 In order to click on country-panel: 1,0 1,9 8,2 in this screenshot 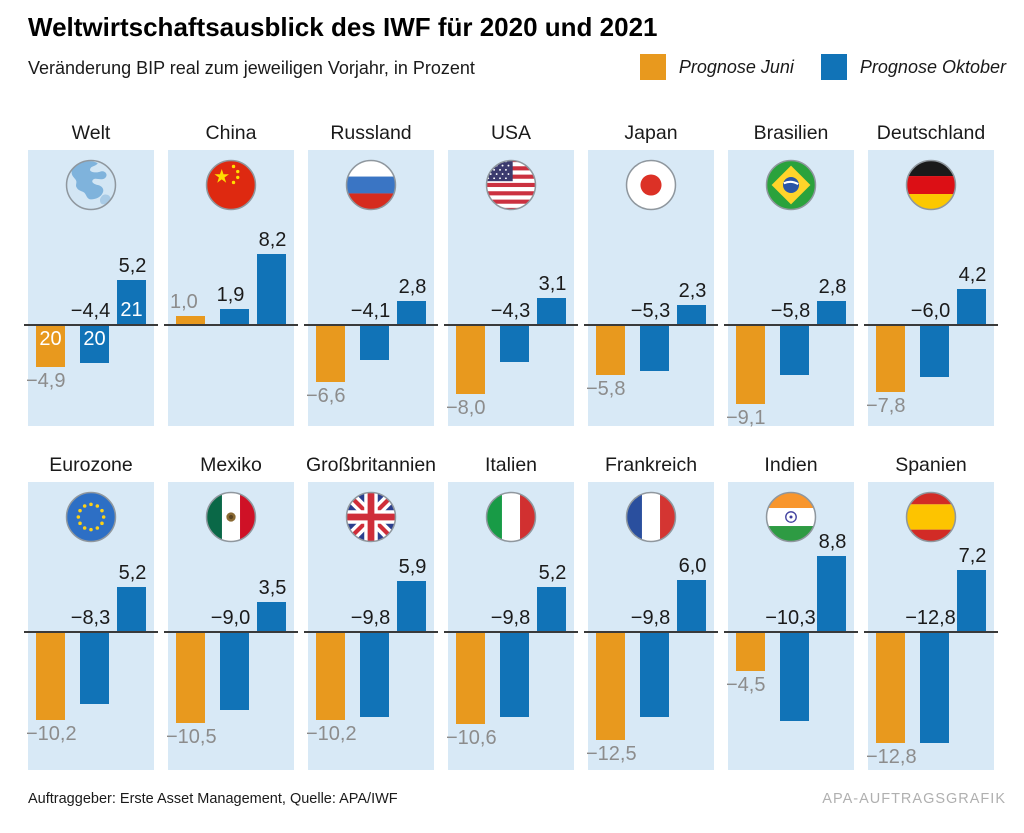, I will do `click(231, 288)`.